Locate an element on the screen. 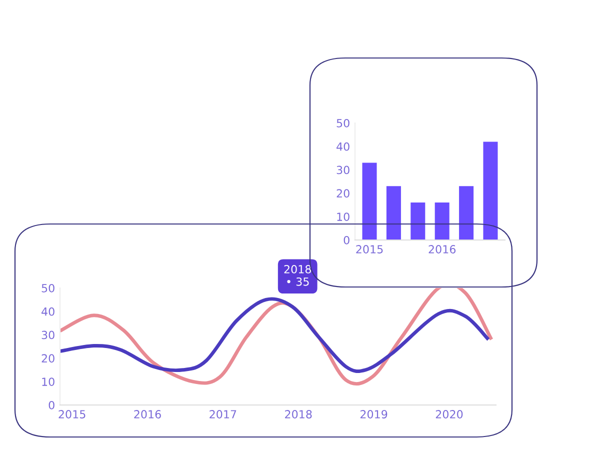  text: 2018 • 35 is located at coordinates (297, 275).